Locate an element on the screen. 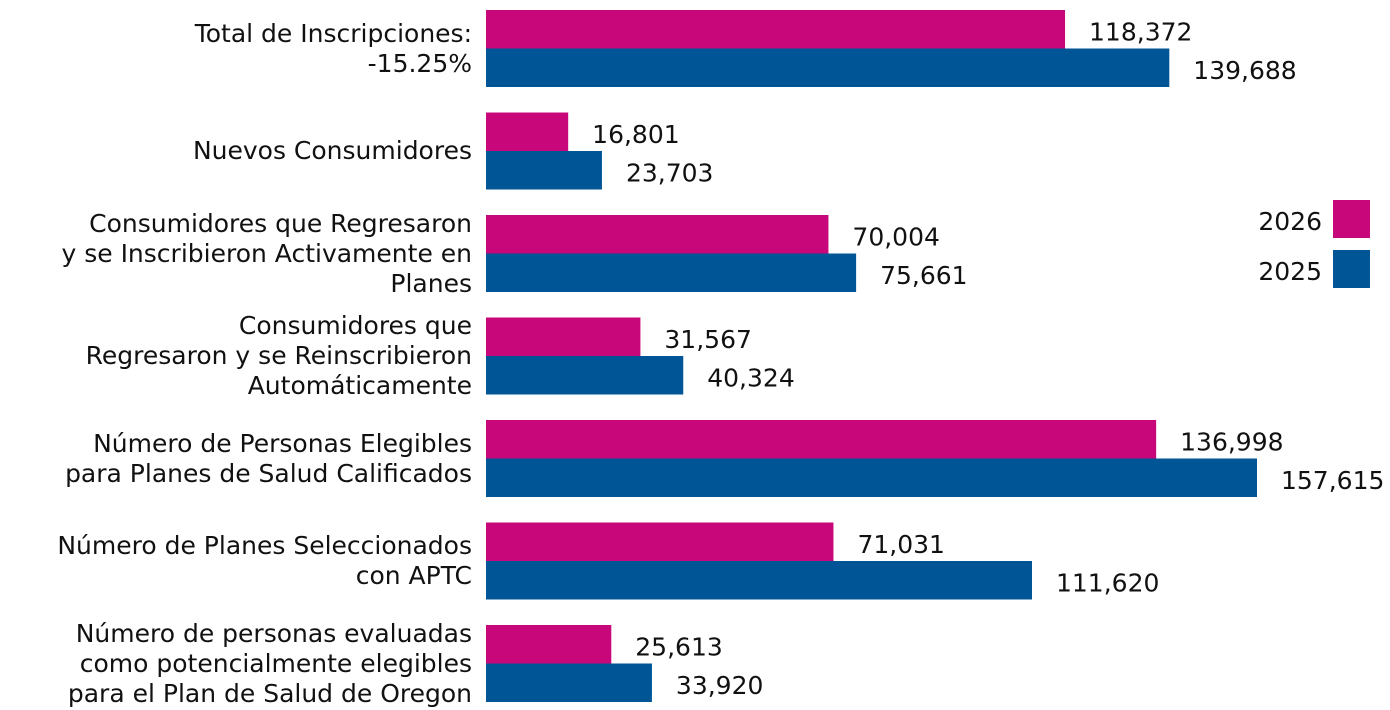  value-label: 118,372 is located at coordinates (1140, 31).